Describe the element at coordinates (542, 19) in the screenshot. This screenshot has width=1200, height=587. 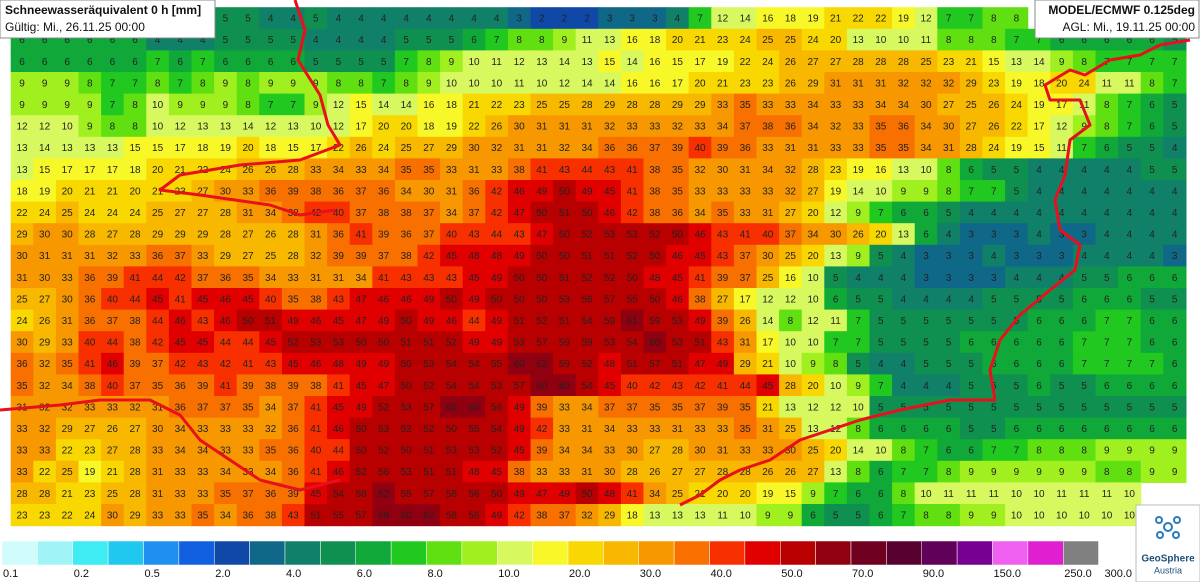
I see `cell-value: 2` at that location.